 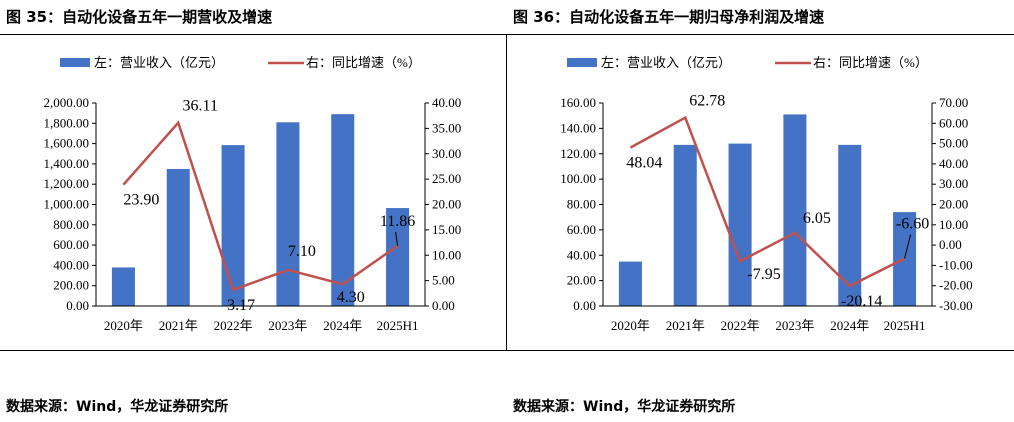 I want to click on data-label: 4.30, so click(x=351, y=297).